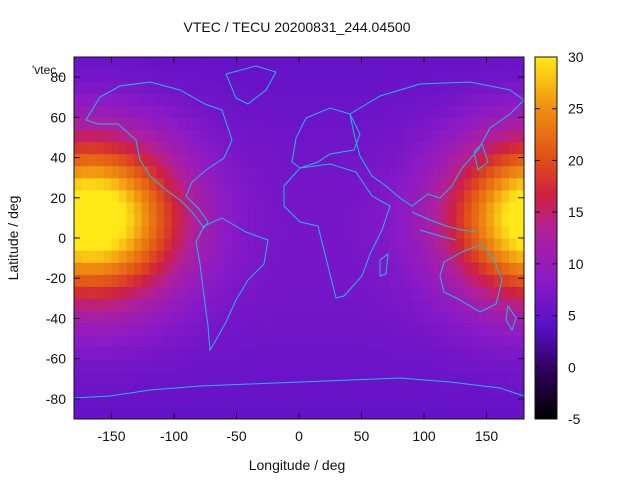  I want to click on x-tick-label: 100, so click(424, 436).